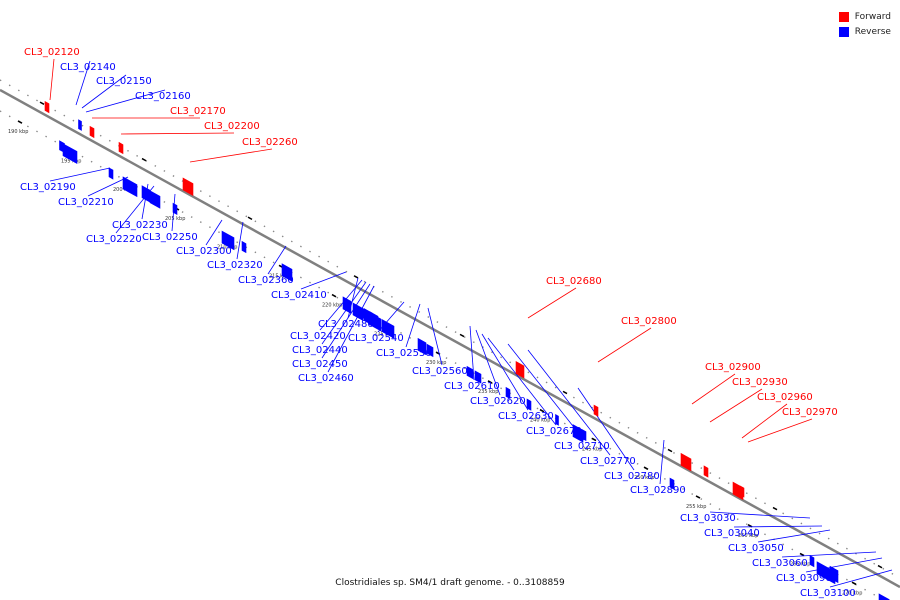  What do you see at coordinates (376, 338) in the screenshot?
I see `gene-label-cl3_02540: CL3_02540` at bounding box center [376, 338].